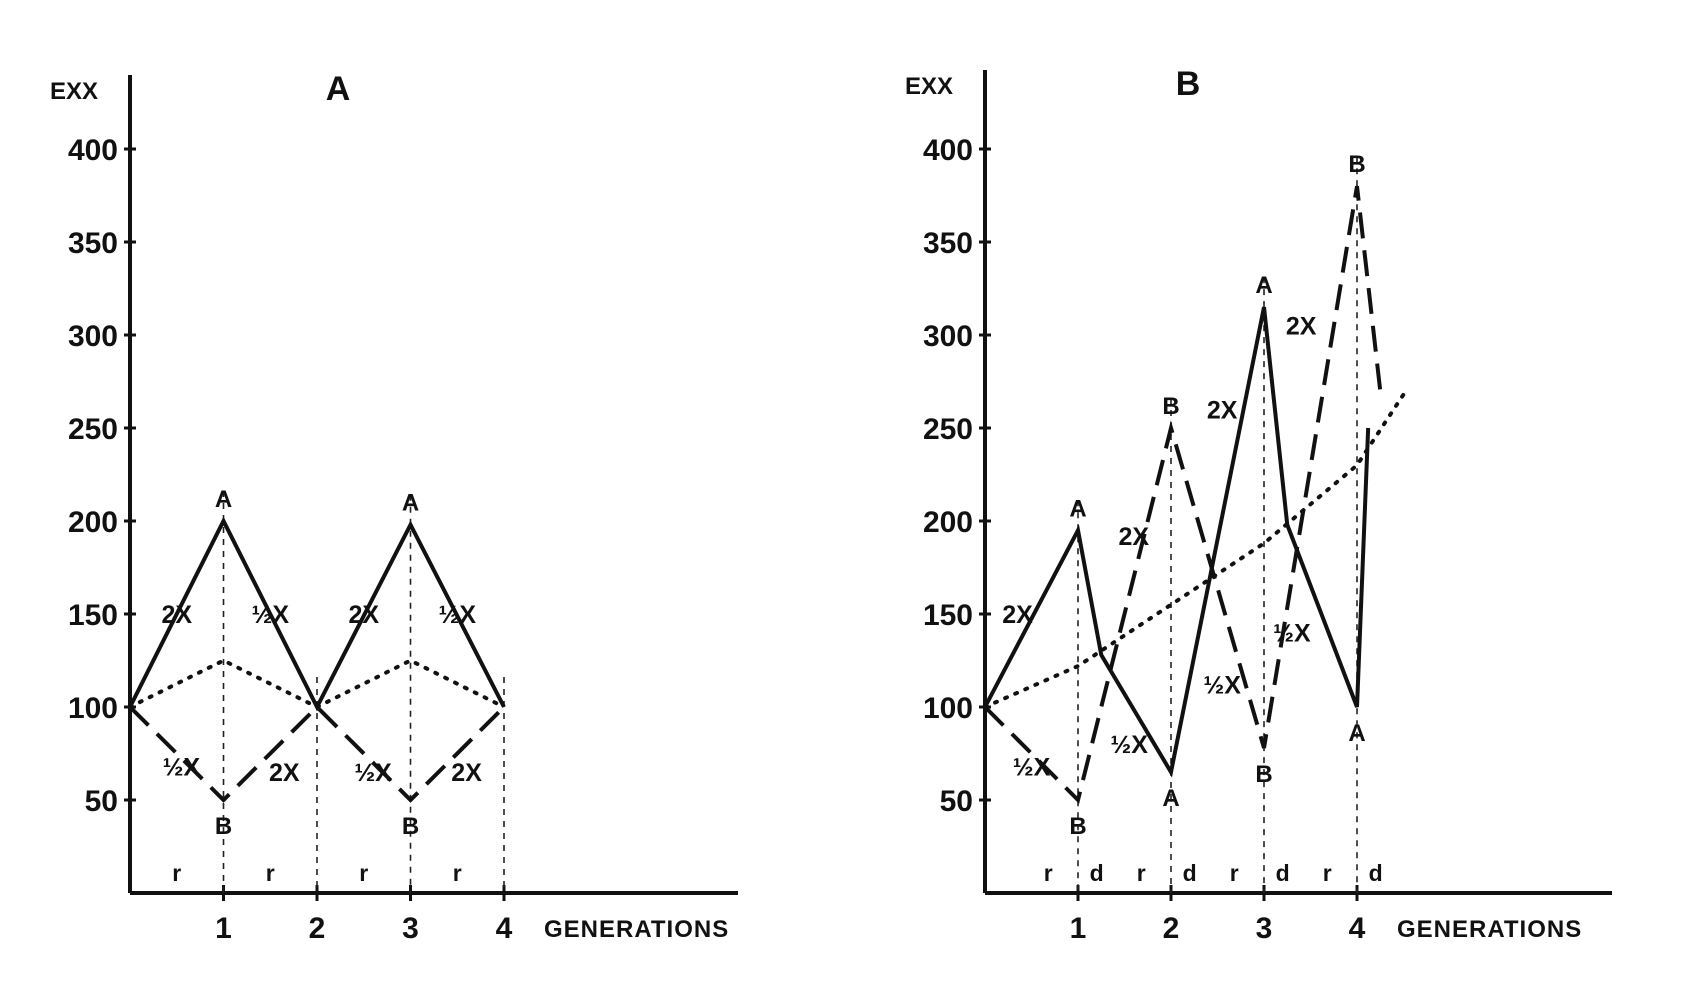 The image size is (1697, 982). I want to click on series-line-solid, so click(1177, 542).